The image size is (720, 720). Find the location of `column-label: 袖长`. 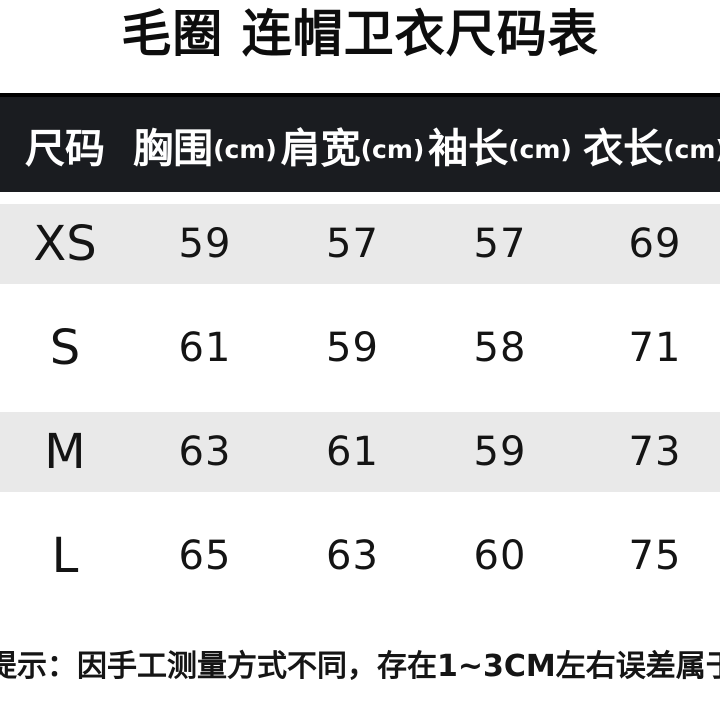

column-label: 袖长 is located at coordinates (468, 148).